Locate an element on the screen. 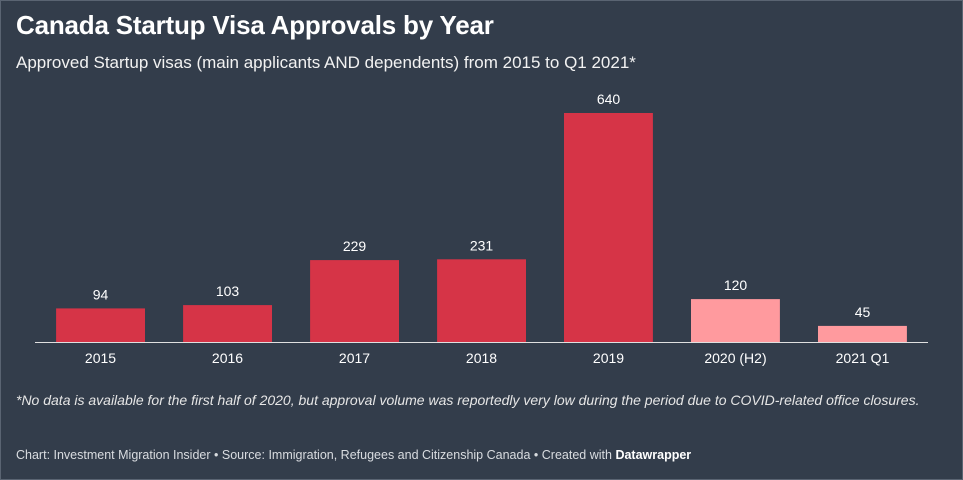 Image resolution: width=963 pixels, height=480 pixels. data-label-5: 120 is located at coordinates (736, 285).